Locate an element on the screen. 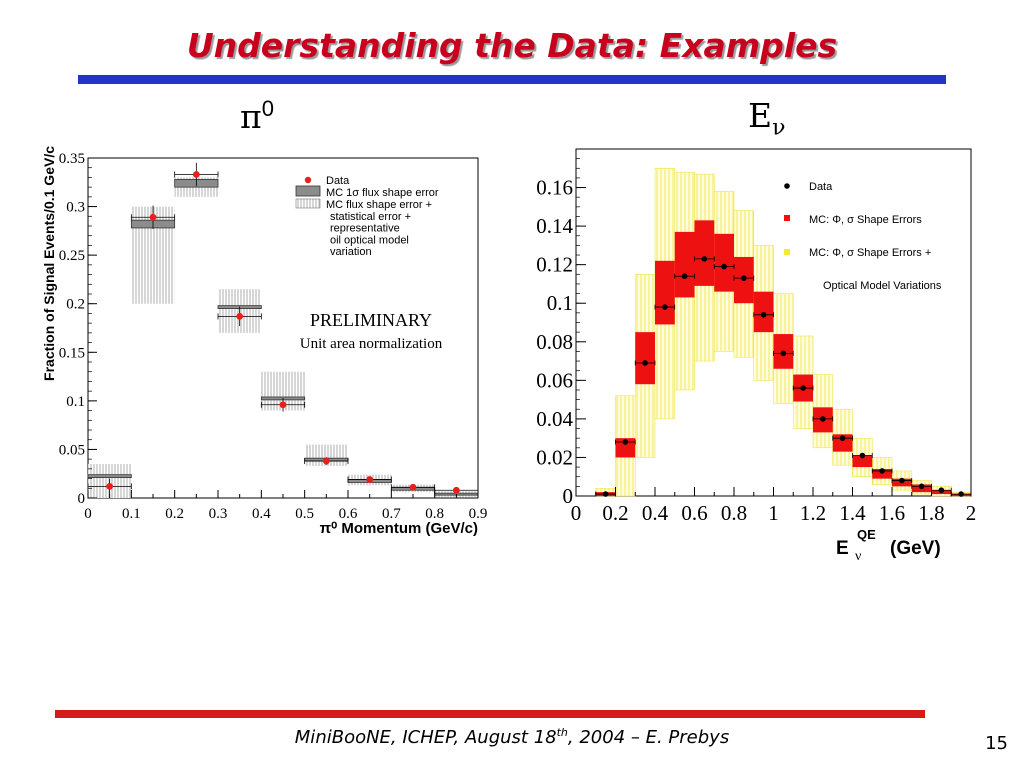 The image size is (1024, 768). right-x-axis-label-sub: ν is located at coordinates (858, 556).